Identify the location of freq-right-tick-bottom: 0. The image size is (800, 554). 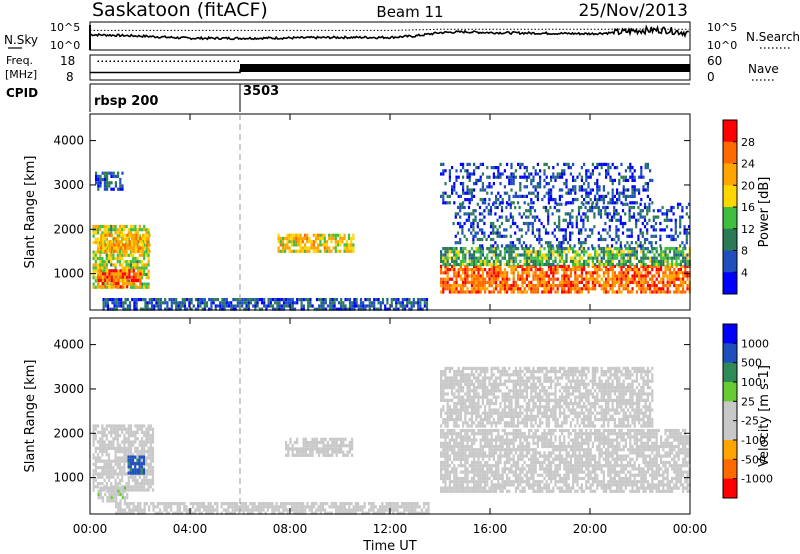
(711, 77).